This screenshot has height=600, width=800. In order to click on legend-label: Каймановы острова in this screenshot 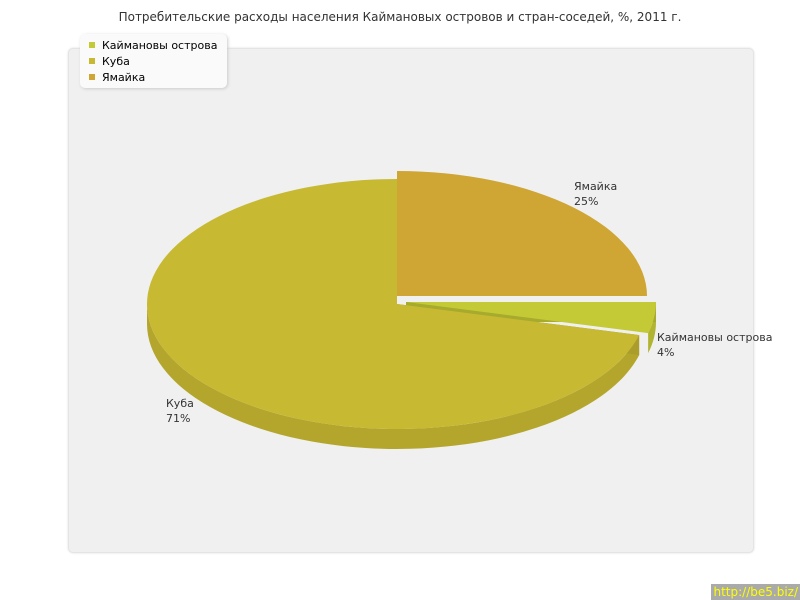, I will do `click(160, 45)`.